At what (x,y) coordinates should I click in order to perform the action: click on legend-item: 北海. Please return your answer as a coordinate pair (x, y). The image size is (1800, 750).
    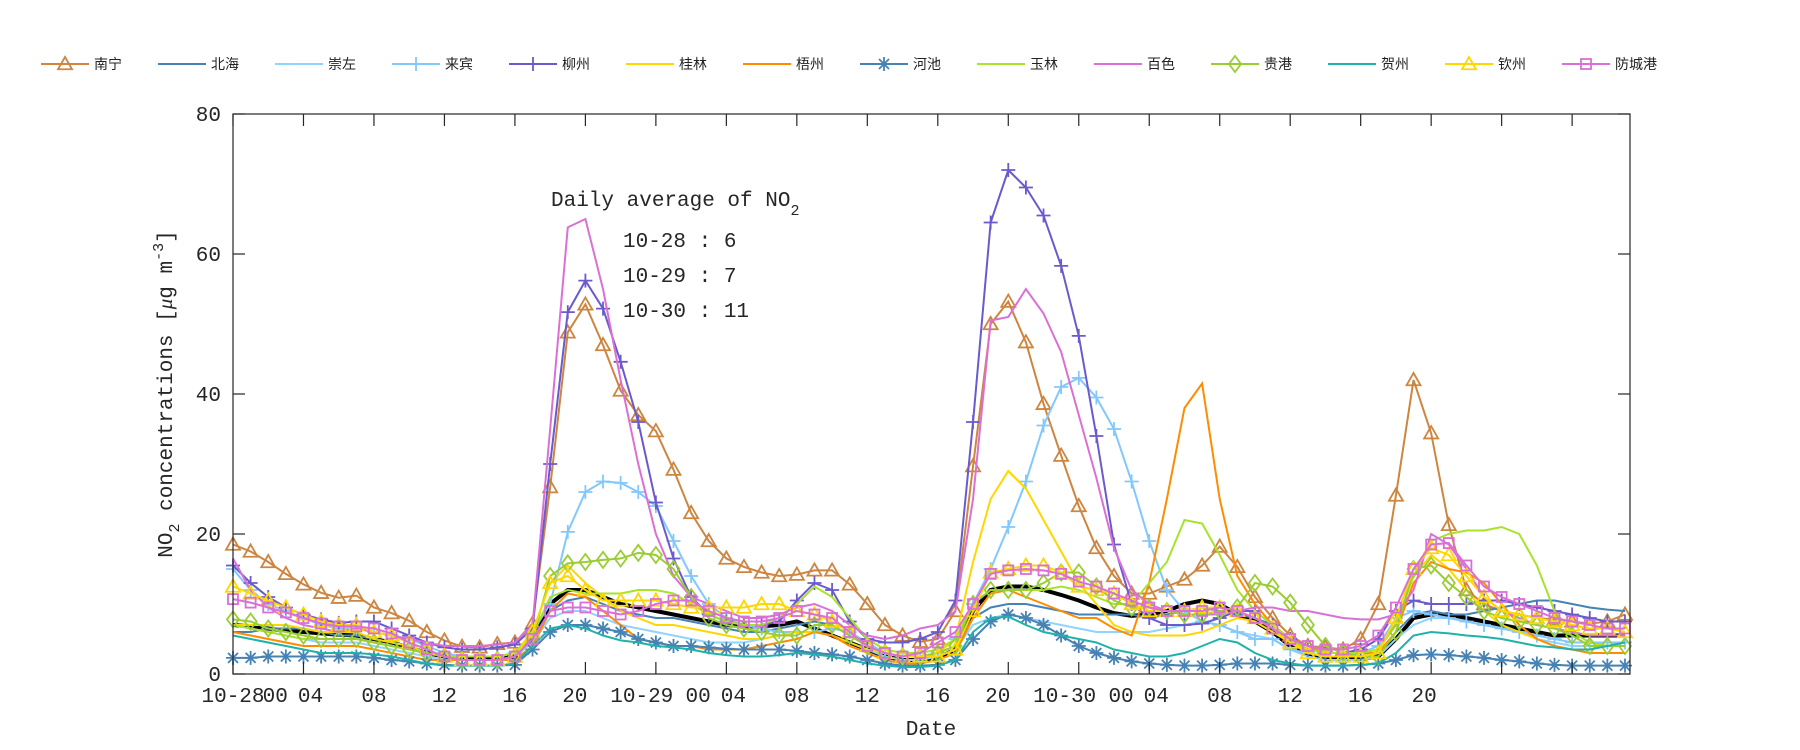
    Looking at the image, I should click on (215, 64).